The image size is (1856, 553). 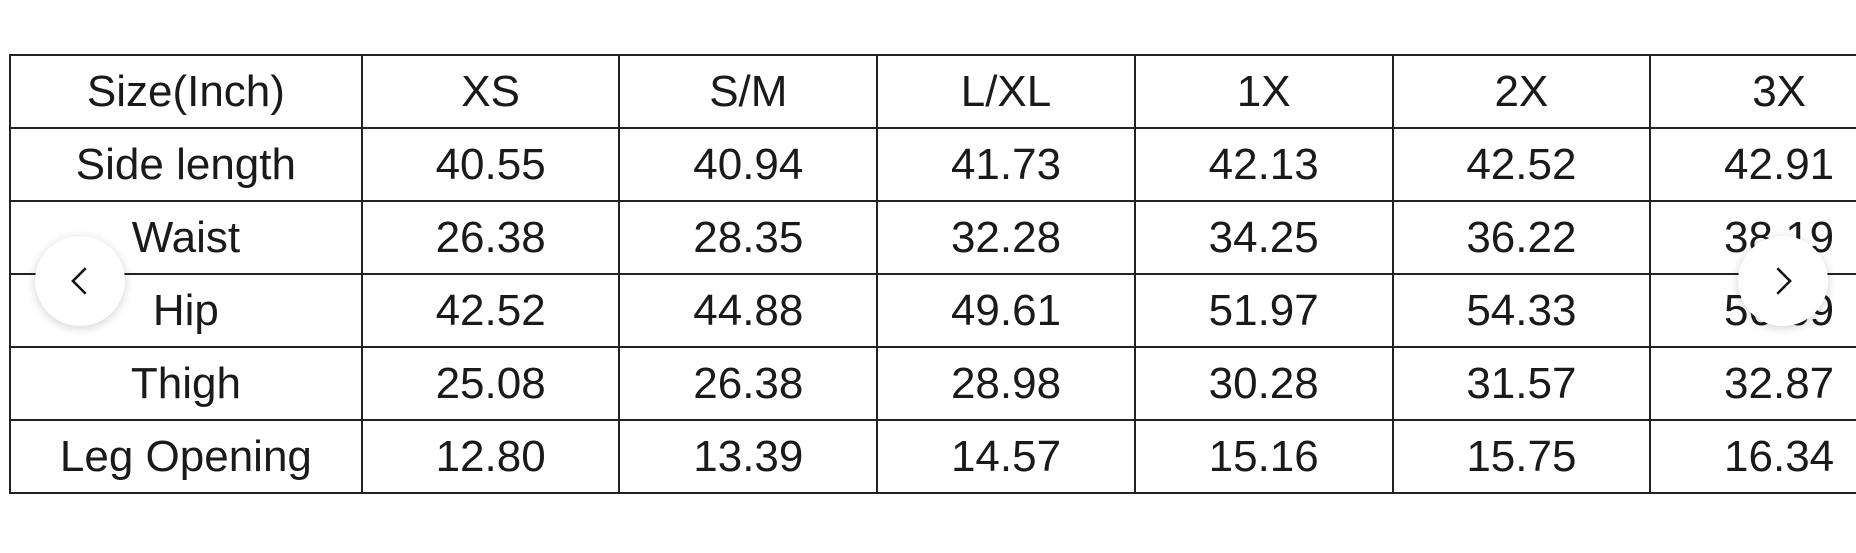 I want to click on table-cell: 54.33, so click(x=1521, y=310).